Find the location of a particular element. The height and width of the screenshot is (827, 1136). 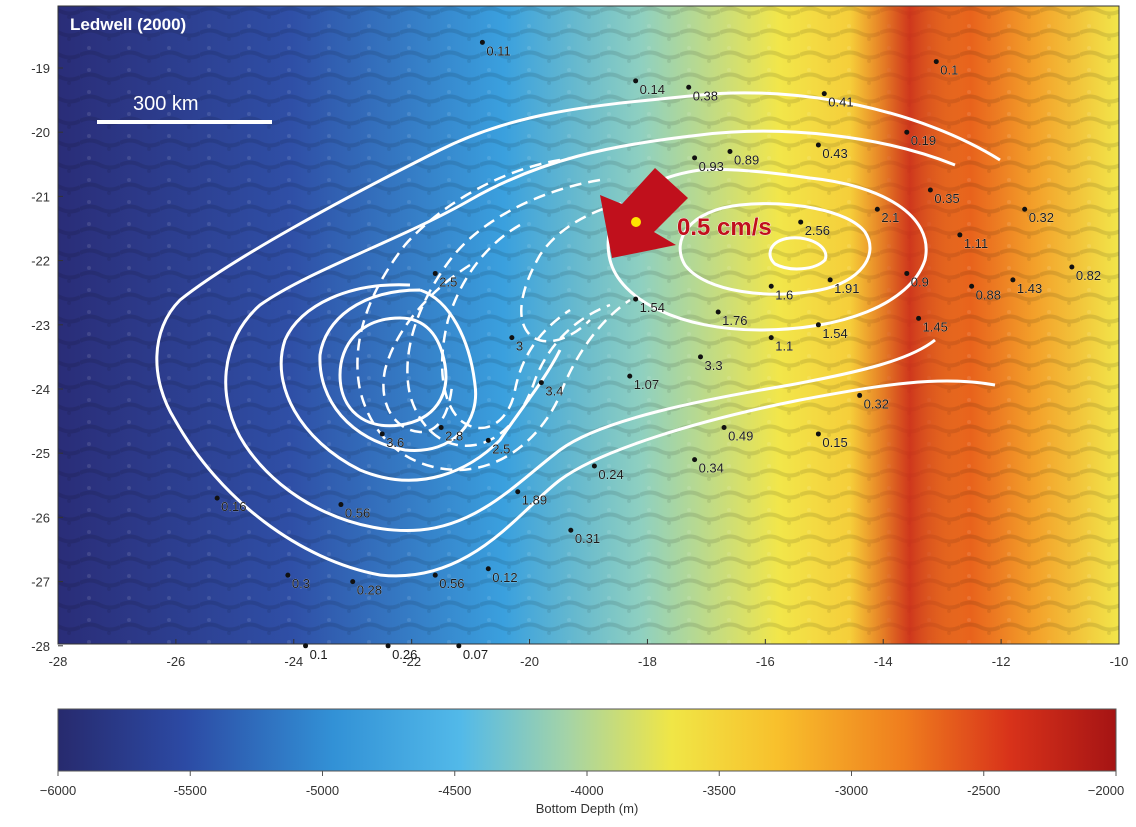

station-value: 3.6 is located at coordinates (395, 442).